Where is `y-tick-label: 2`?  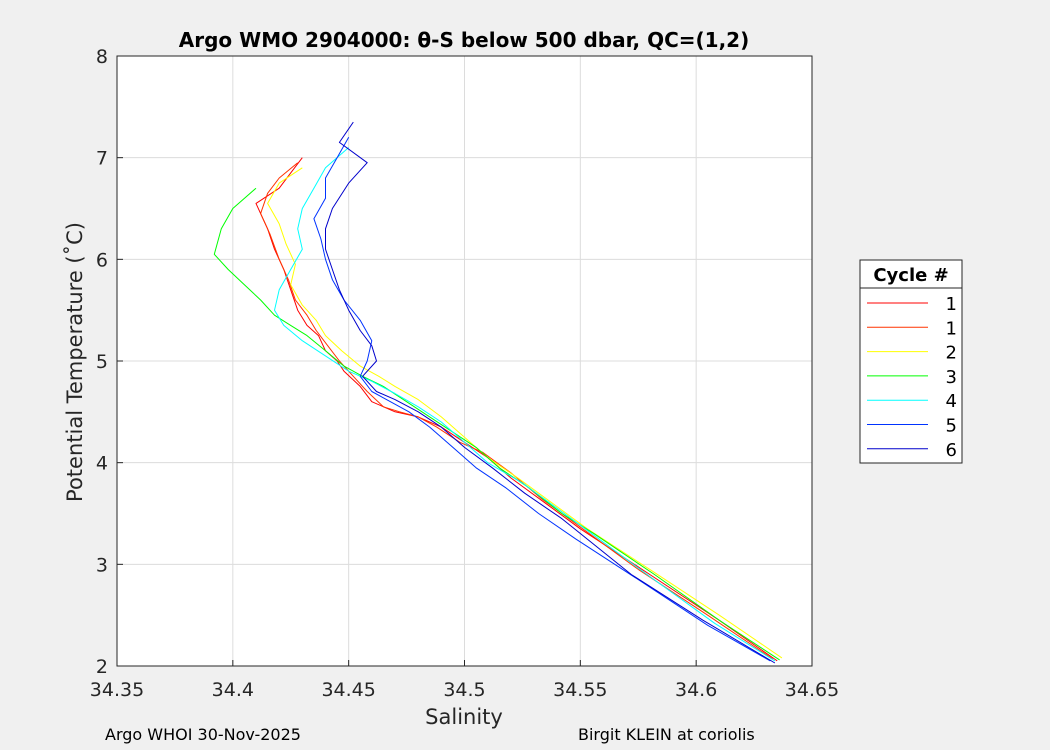
y-tick-label: 2 is located at coordinates (102, 667).